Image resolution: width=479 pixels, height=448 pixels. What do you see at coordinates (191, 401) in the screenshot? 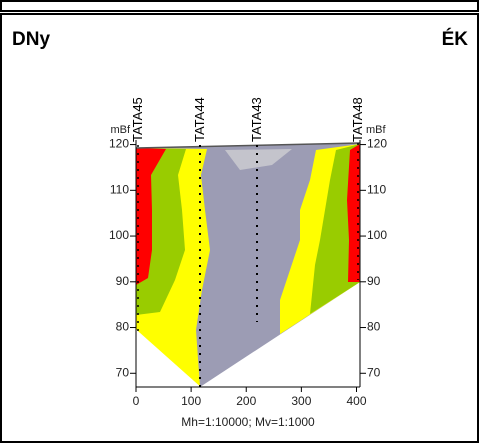
I see `x-tick-label: 100` at bounding box center [191, 401].